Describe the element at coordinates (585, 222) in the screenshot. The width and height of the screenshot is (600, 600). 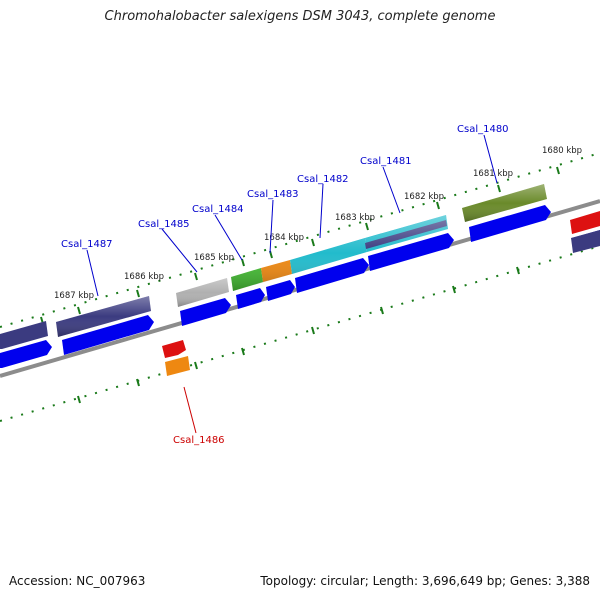
I see `gene-red-edge` at that location.